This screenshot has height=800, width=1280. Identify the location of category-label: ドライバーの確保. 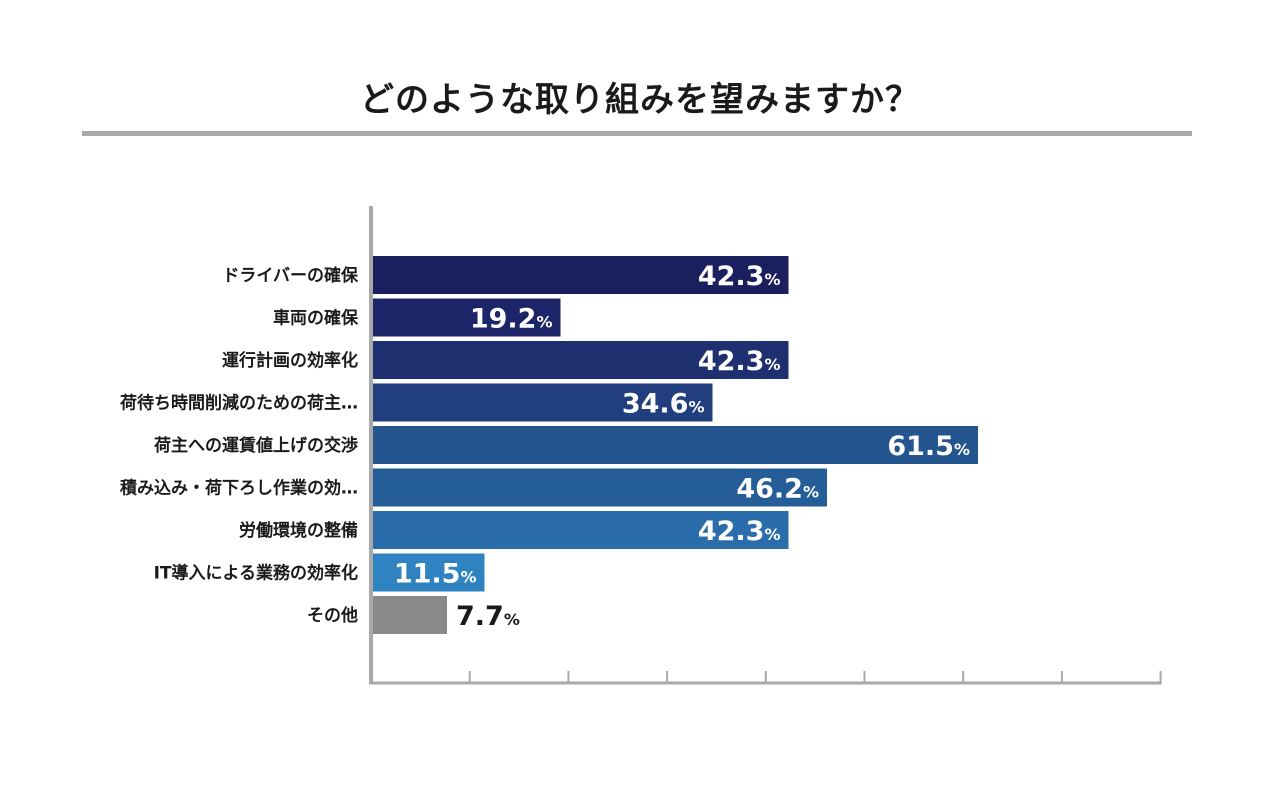
(290, 275).